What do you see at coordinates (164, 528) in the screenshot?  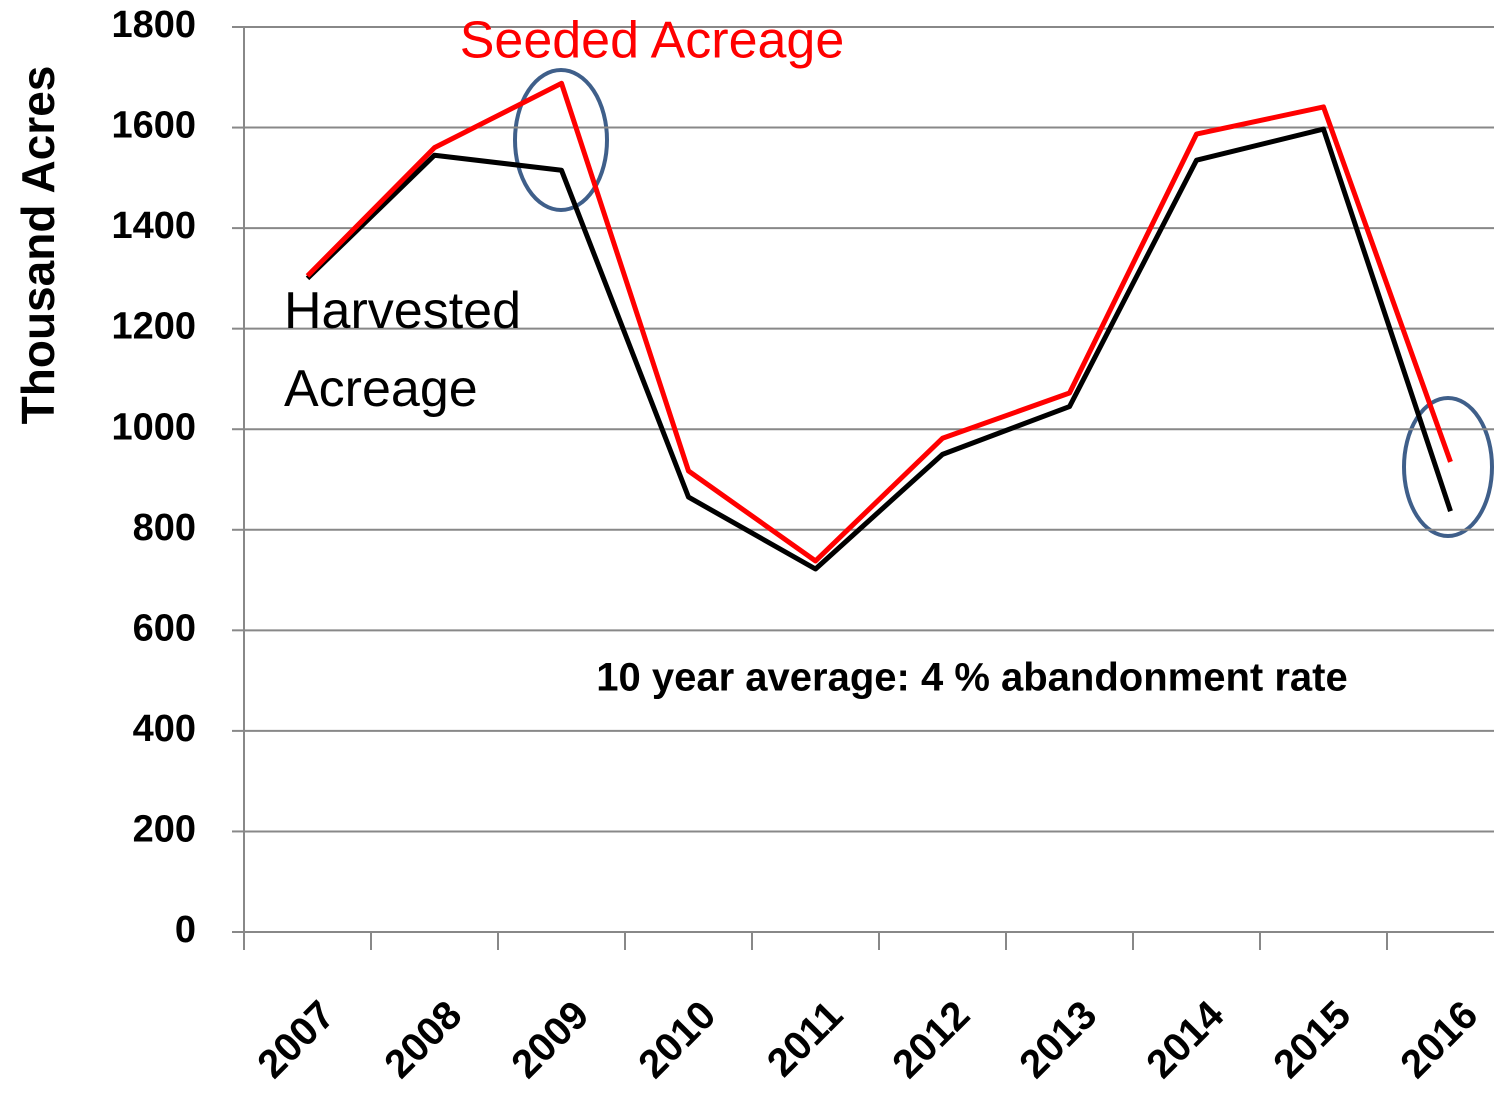 I see `y-tick-label: 800` at bounding box center [164, 528].